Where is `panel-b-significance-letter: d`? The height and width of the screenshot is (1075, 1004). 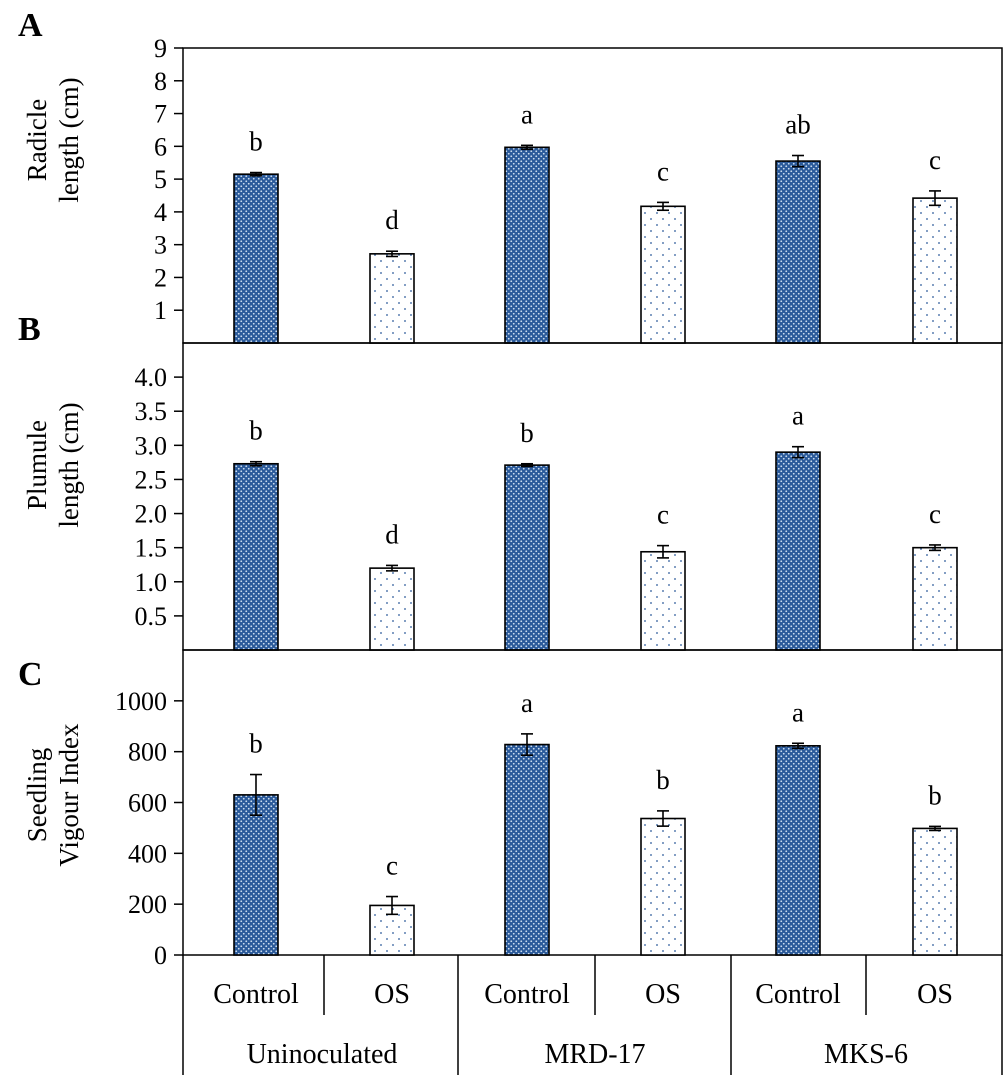
panel-b-significance-letter: d is located at coordinates (392, 534).